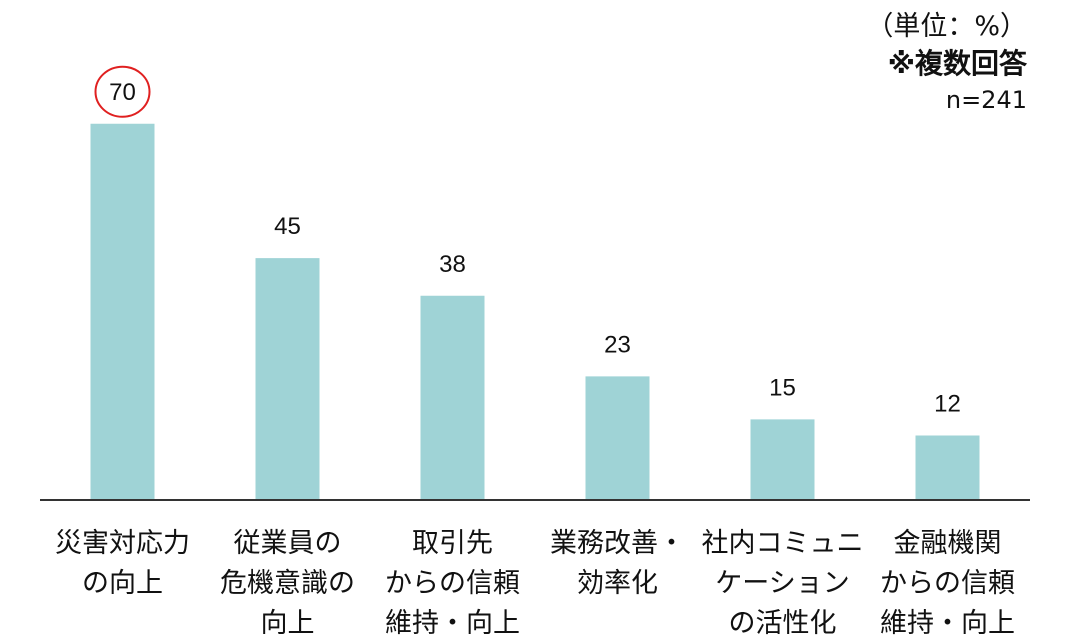 This screenshot has width=1071, height=643. Describe the element at coordinates (782, 387) in the screenshot. I see `value-label-4: 15` at that location.